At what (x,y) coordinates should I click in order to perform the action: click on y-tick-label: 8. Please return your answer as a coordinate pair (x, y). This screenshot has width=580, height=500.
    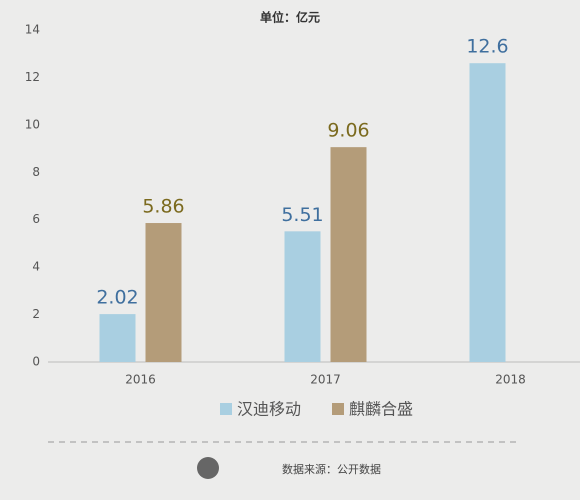
    Looking at the image, I should click on (36, 172).